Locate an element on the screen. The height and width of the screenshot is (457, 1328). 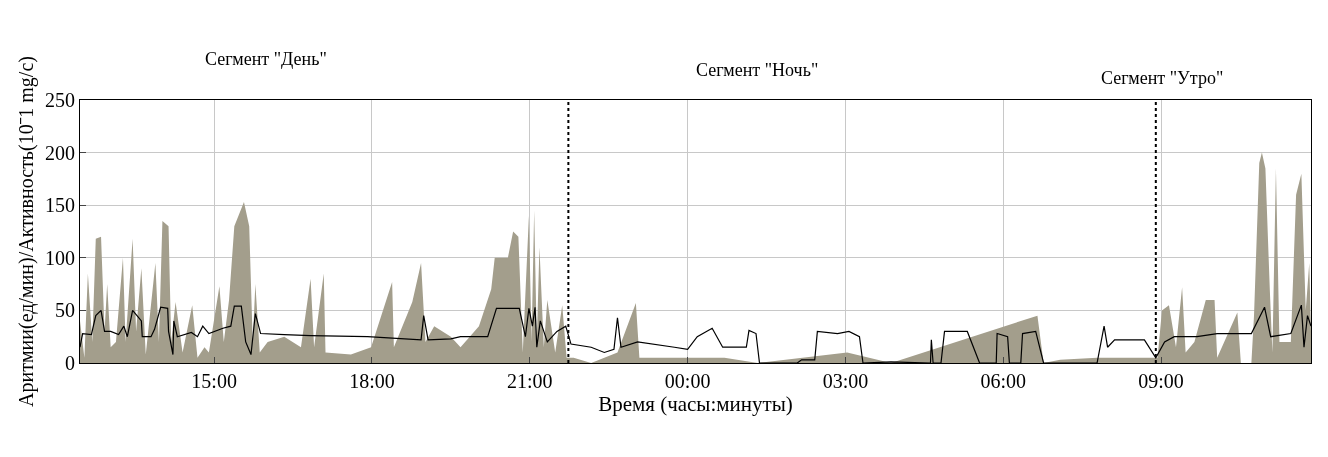
x-tick-label: 06:00 is located at coordinates (1003, 381).